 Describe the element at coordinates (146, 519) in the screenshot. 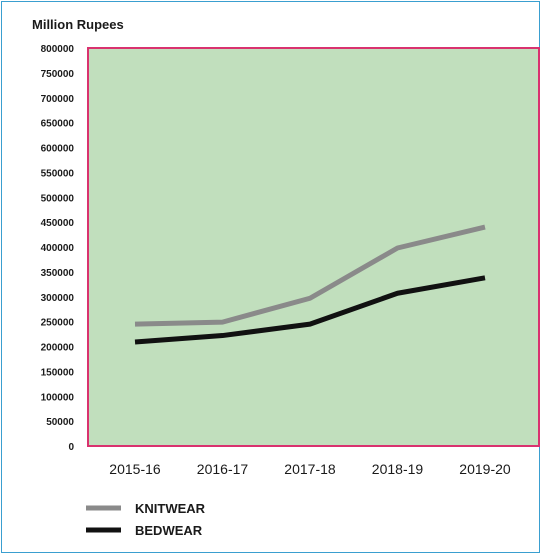

I see `legend: KNITWEAR BEDWEAR` at that location.